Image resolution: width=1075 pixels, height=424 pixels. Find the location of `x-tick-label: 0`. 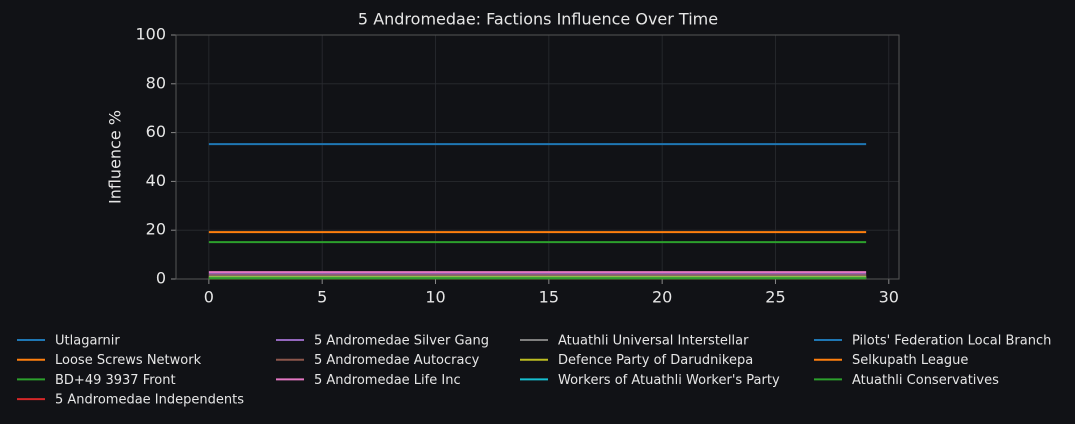

x-tick-label: 0 is located at coordinates (209, 297).